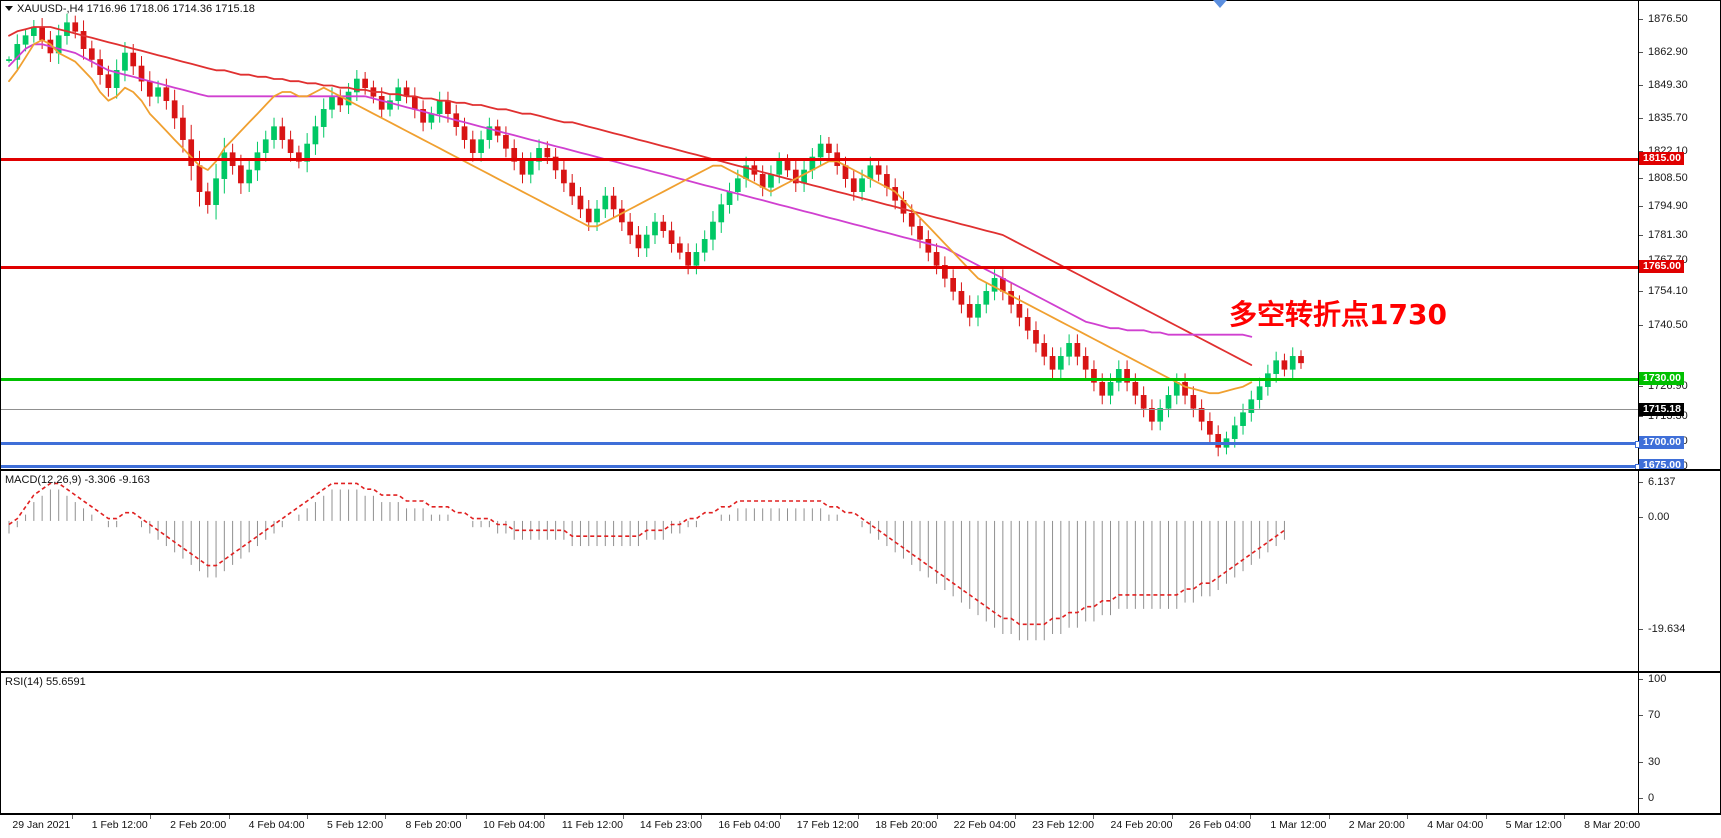 Image resolution: width=1721 pixels, height=838 pixels. Describe the element at coordinates (670, 825) in the screenshot. I see `time-tick-label: 14 Feb 23:00` at that location.